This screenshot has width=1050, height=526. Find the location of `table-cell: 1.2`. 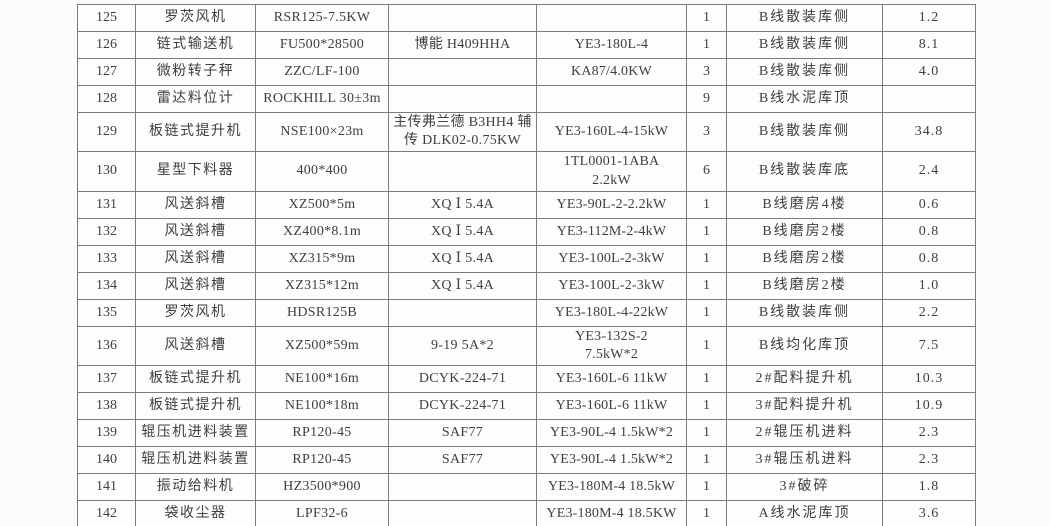

table-cell: 1.2 is located at coordinates (929, 18).